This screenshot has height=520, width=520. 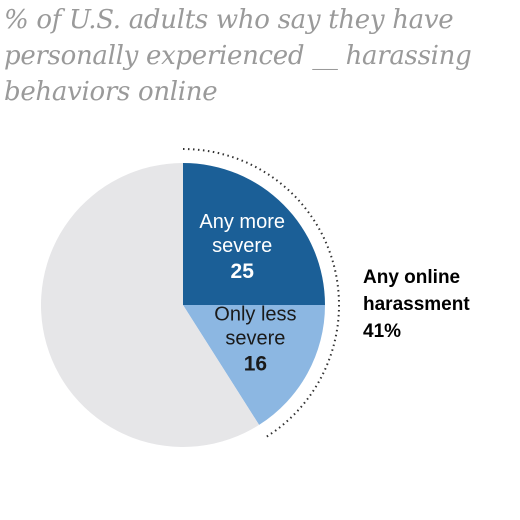 I want to click on callout: Any online harassment 41%, so click(x=416, y=304).